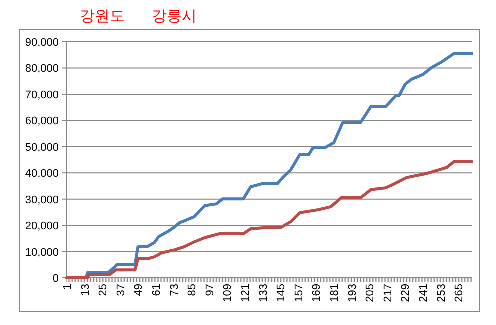 The height and width of the screenshot is (325, 496). What do you see at coordinates (42, 69) in the screenshot?
I see `y-tick-label: 80,000` at bounding box center [42, 69].